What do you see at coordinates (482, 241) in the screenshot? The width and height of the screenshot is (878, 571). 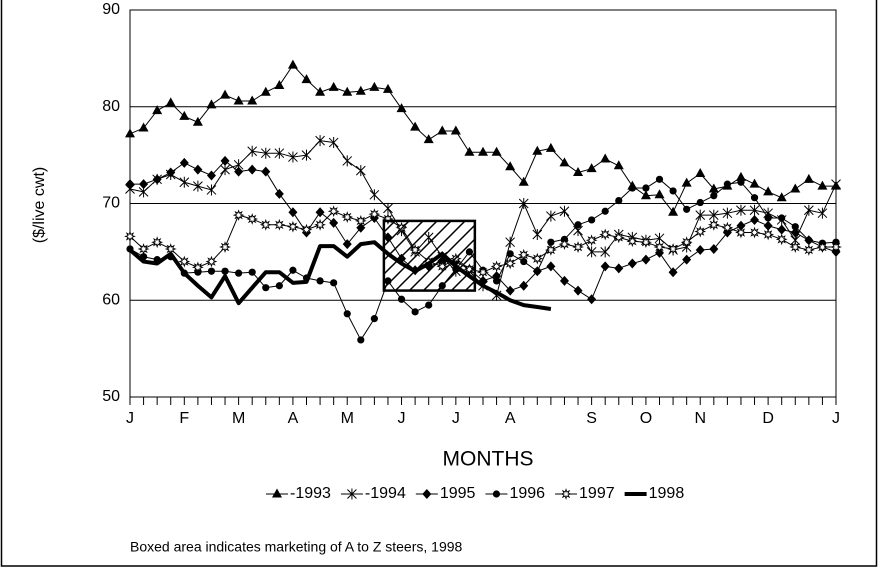 I see `series-line` at bounding box center [482, 241].